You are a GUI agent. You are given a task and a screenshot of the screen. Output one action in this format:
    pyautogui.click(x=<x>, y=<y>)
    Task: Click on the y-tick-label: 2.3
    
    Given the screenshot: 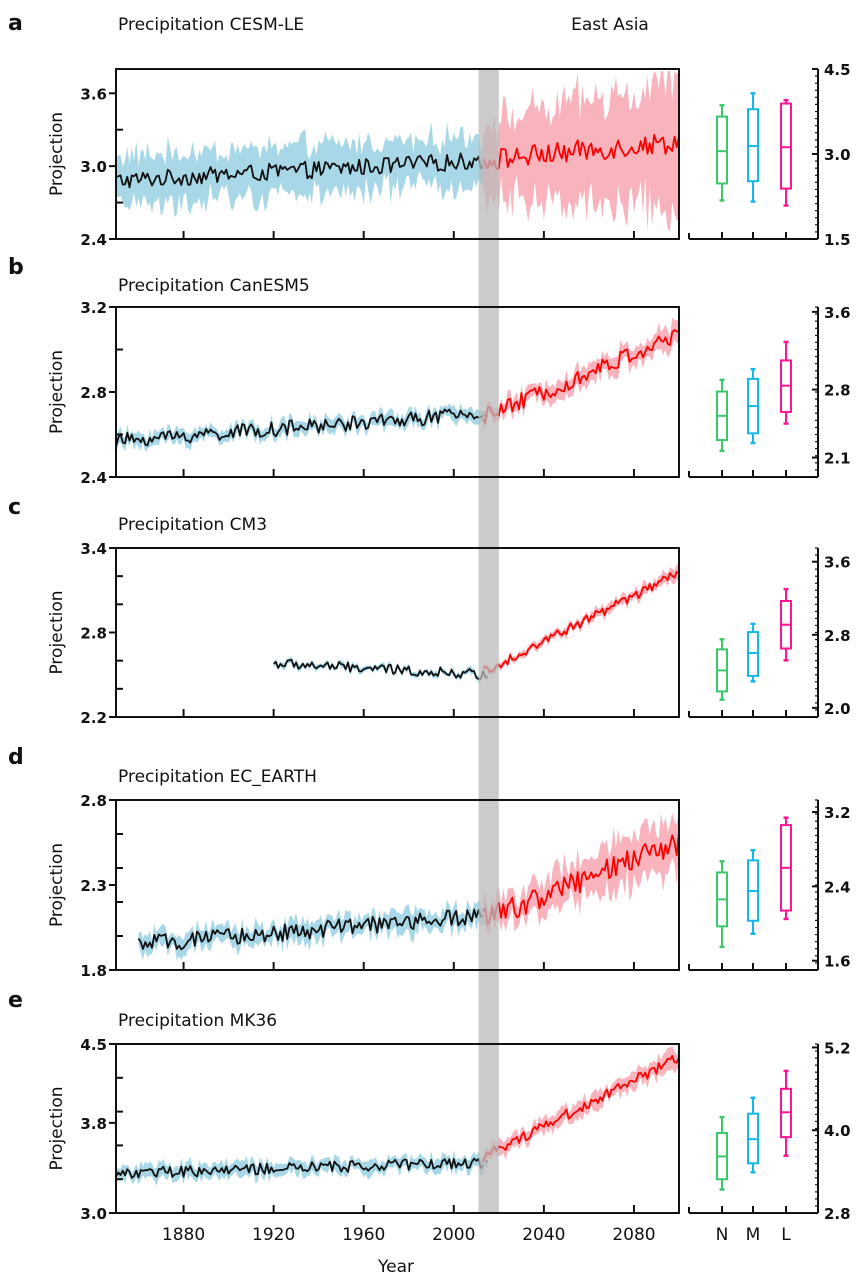 What is the action you would take?
    pyautogui.click(x=93, y=886)
    